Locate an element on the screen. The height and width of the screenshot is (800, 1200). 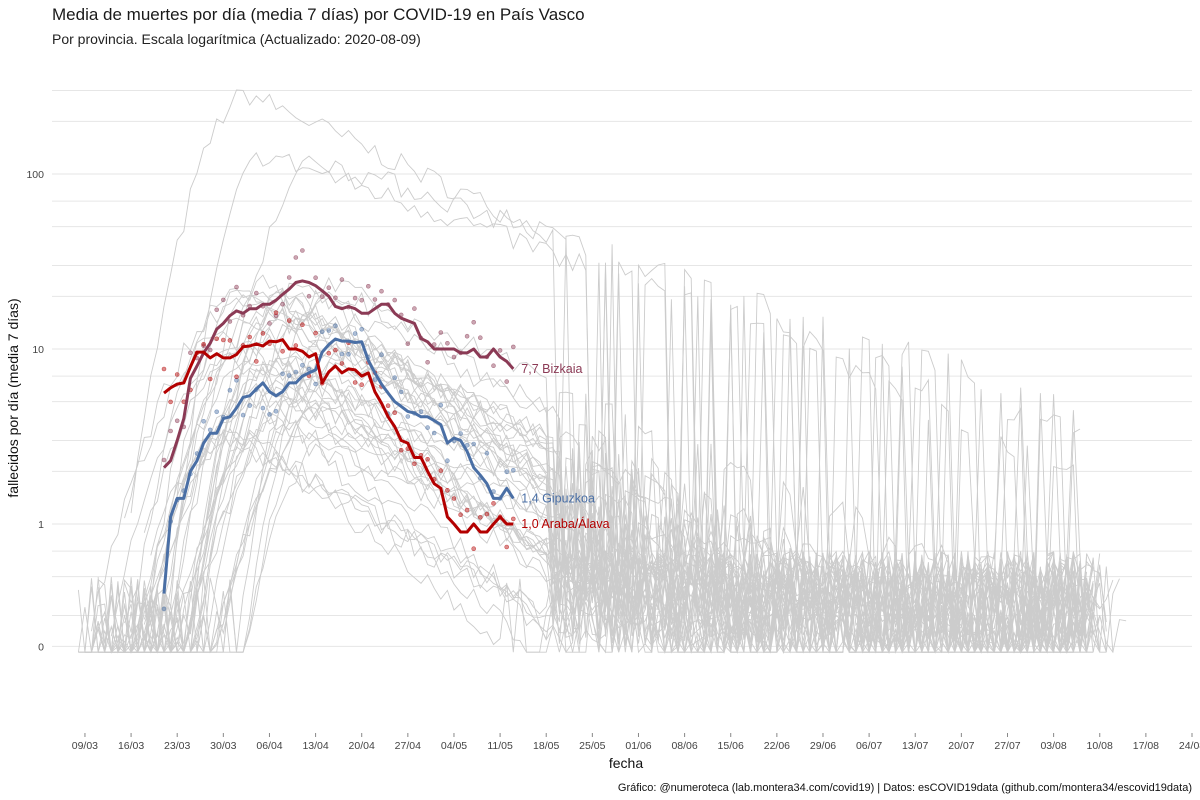
x-tick-label: 27/07 is located at coordinates (1007, 746).